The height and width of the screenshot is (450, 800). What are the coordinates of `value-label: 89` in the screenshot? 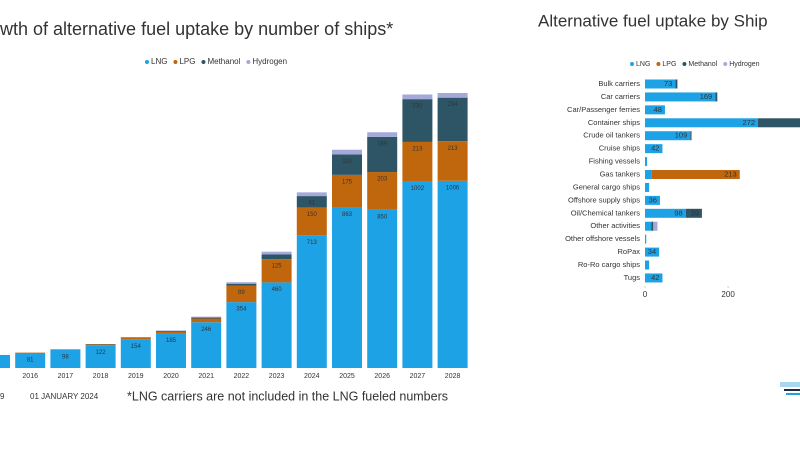 It's located at (241, 293).